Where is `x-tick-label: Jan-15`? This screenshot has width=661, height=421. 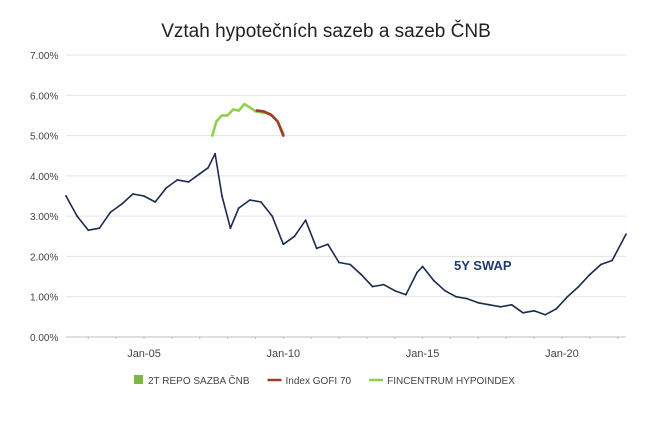 x-tick-label: Jan-15 is located at coordinates (423, 354).